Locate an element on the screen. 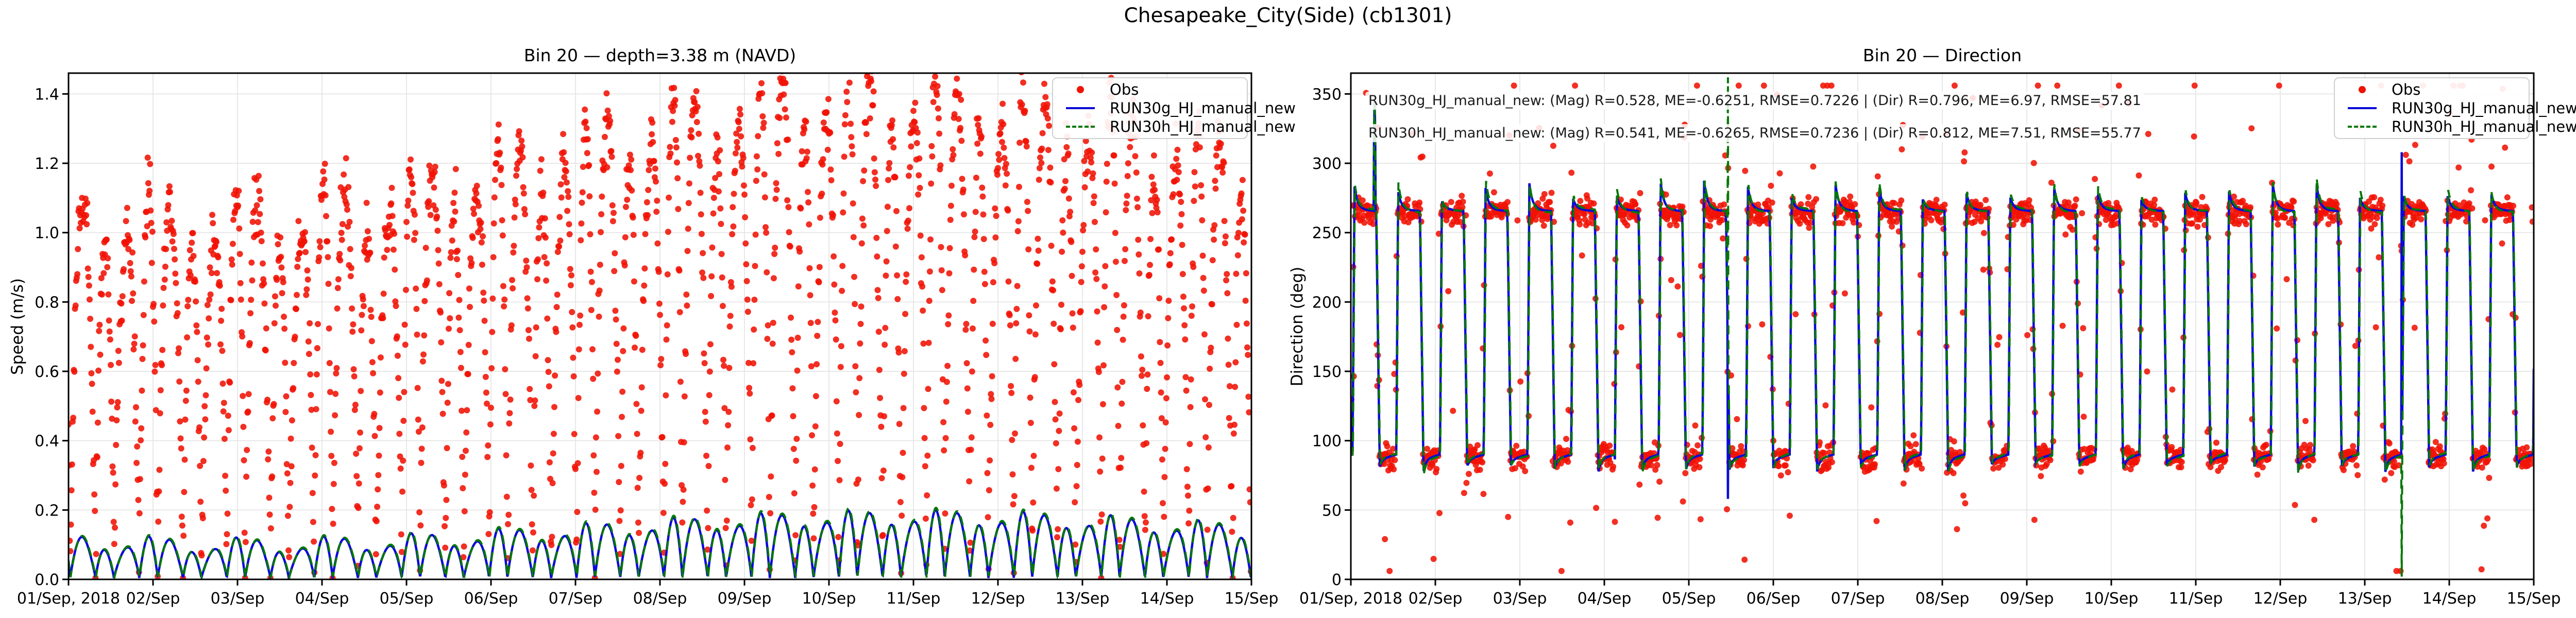 This screenshot has width=2576, height=618. y-tick-label: 100 is located at coordinates (1327, 442).